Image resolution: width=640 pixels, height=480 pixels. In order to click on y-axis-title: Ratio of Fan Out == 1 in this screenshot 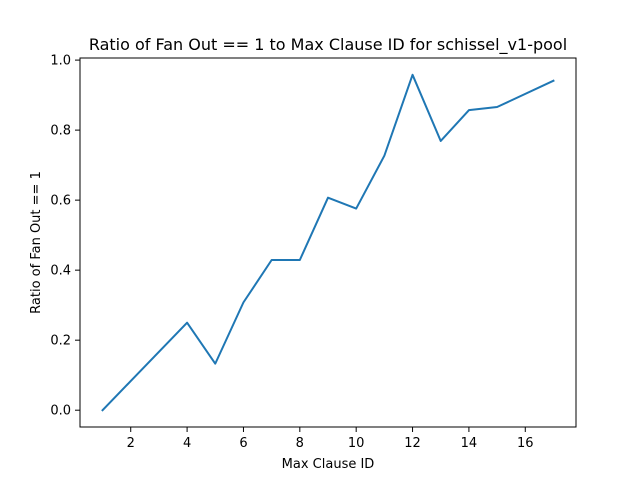, I will do `click(36, 242)`.